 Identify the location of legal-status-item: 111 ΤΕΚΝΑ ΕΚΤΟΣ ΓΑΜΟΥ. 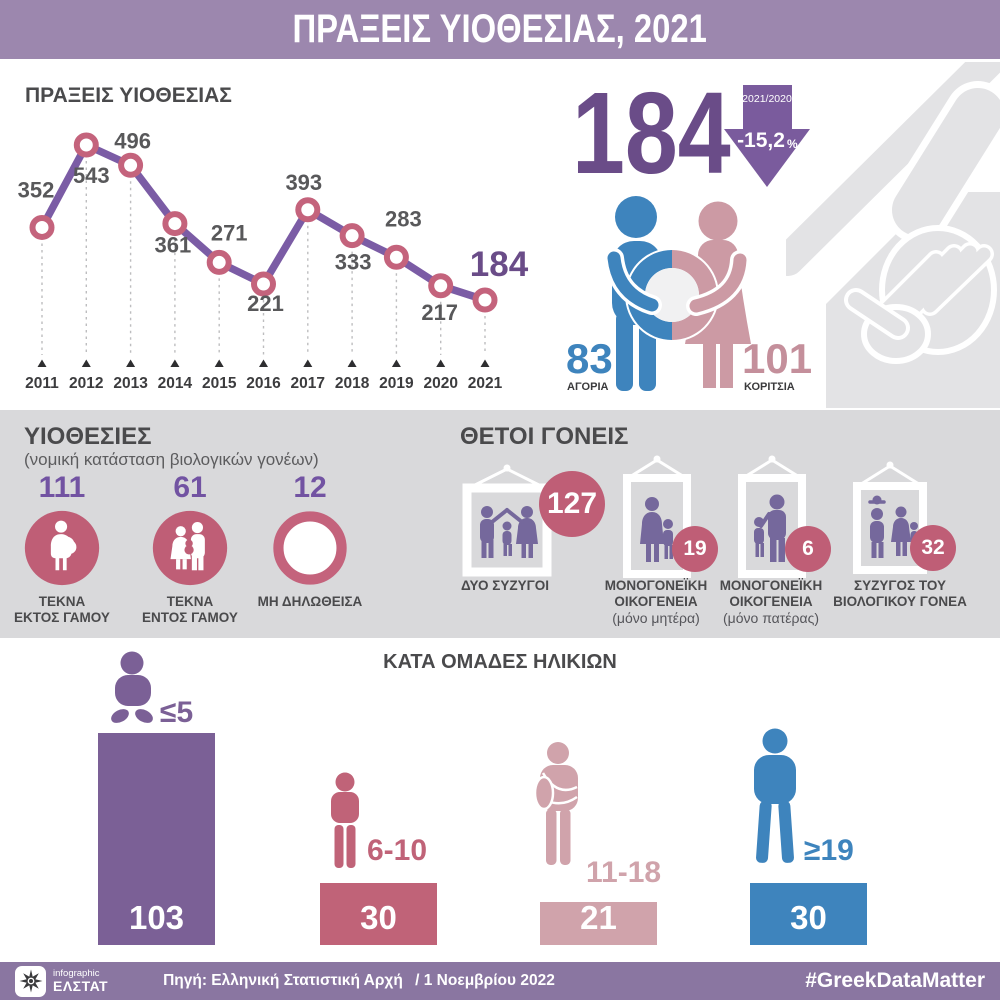
(66, 549).